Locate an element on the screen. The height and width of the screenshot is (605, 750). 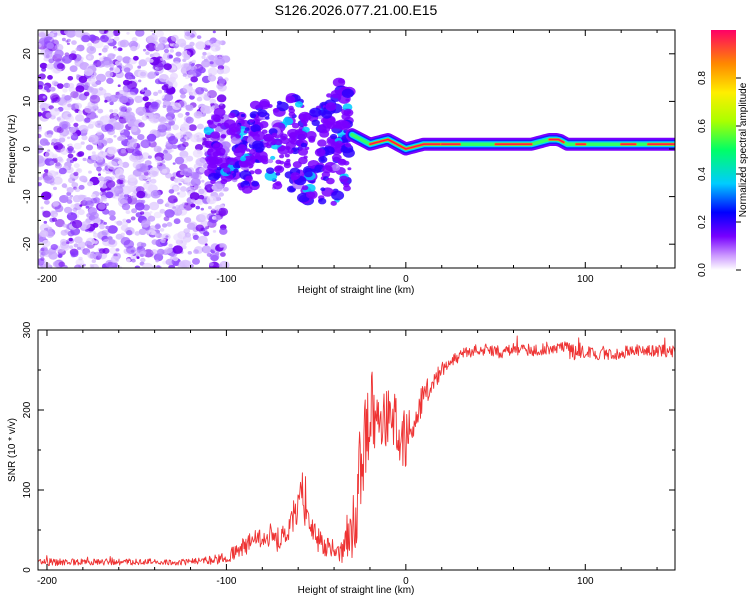
colorbar-gradient is located at coordinates (723, 150).